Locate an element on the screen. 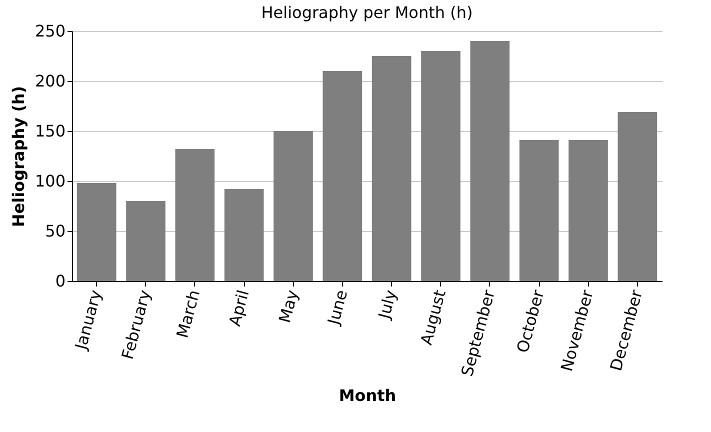  y-tick-label: 200 is located at coordinates (50, 81).